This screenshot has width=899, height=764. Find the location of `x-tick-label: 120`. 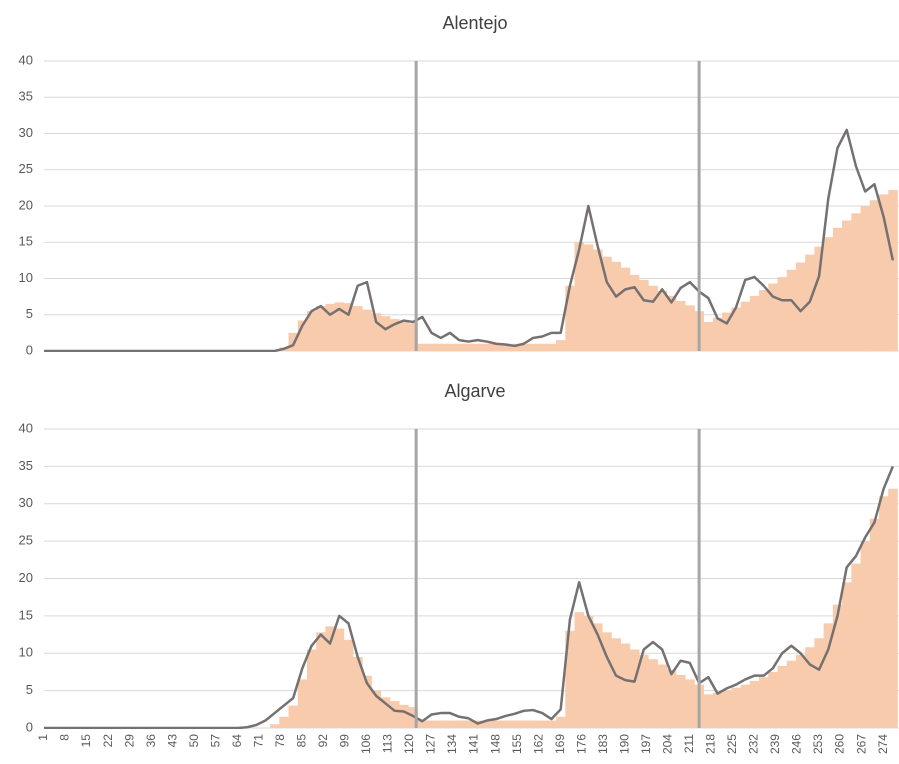

x-tick-label: 120 is located at coordinates (409, 744).